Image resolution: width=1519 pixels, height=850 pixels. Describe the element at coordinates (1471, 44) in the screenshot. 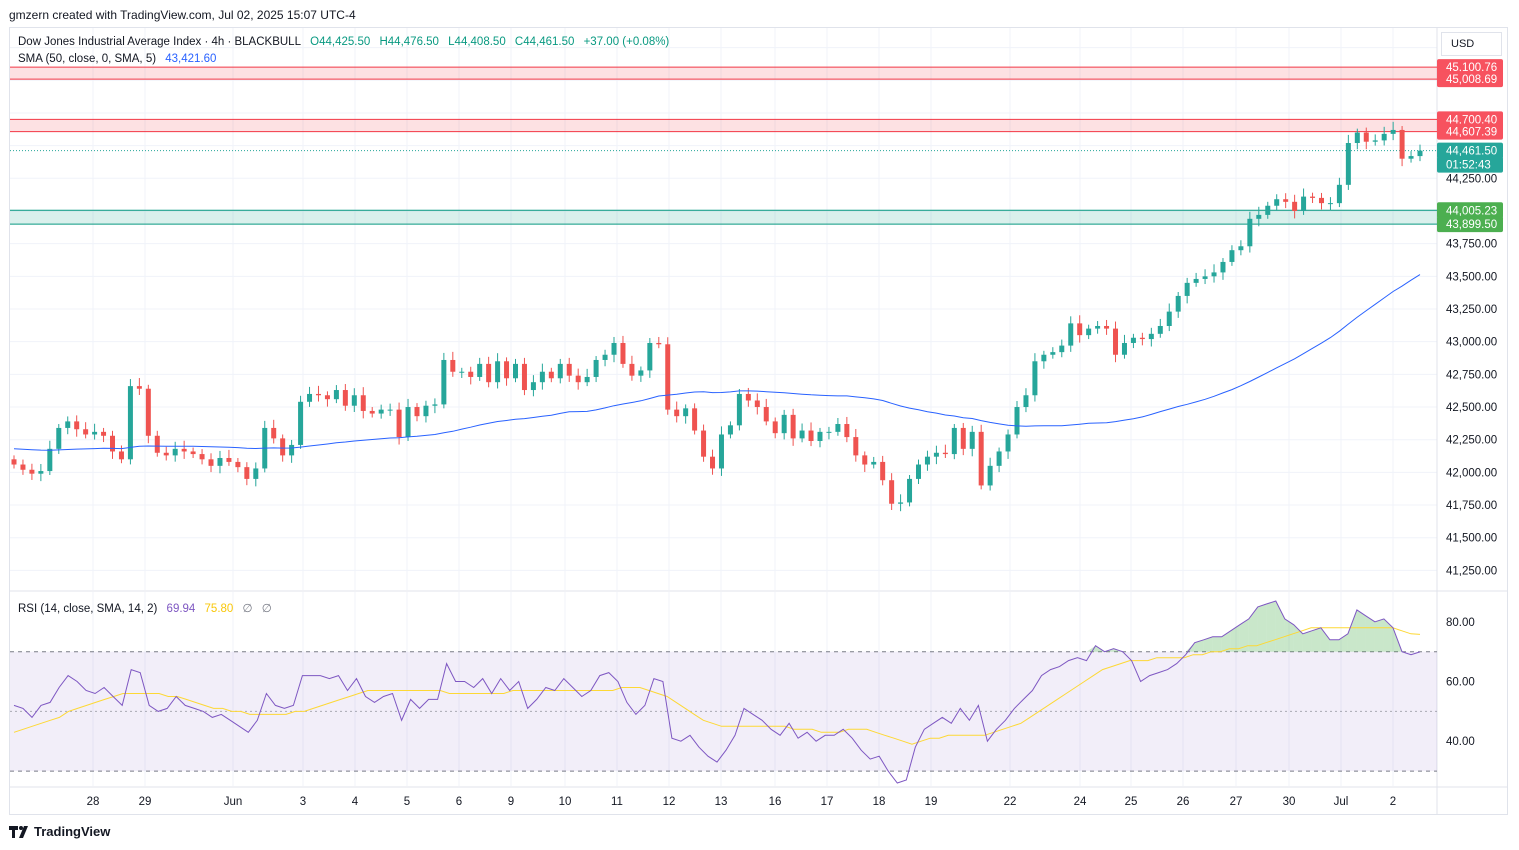

I see `currency-selector: USD` at that location.